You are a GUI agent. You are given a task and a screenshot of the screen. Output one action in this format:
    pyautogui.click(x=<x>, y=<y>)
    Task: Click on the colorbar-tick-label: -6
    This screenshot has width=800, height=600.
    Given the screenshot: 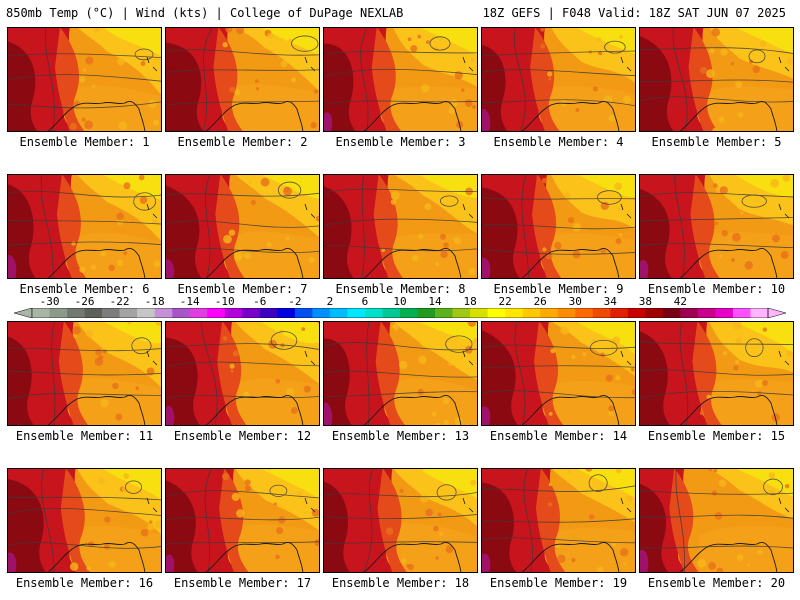 What is the action you would take?
    pyautogui.click(x=260, y=301)
    